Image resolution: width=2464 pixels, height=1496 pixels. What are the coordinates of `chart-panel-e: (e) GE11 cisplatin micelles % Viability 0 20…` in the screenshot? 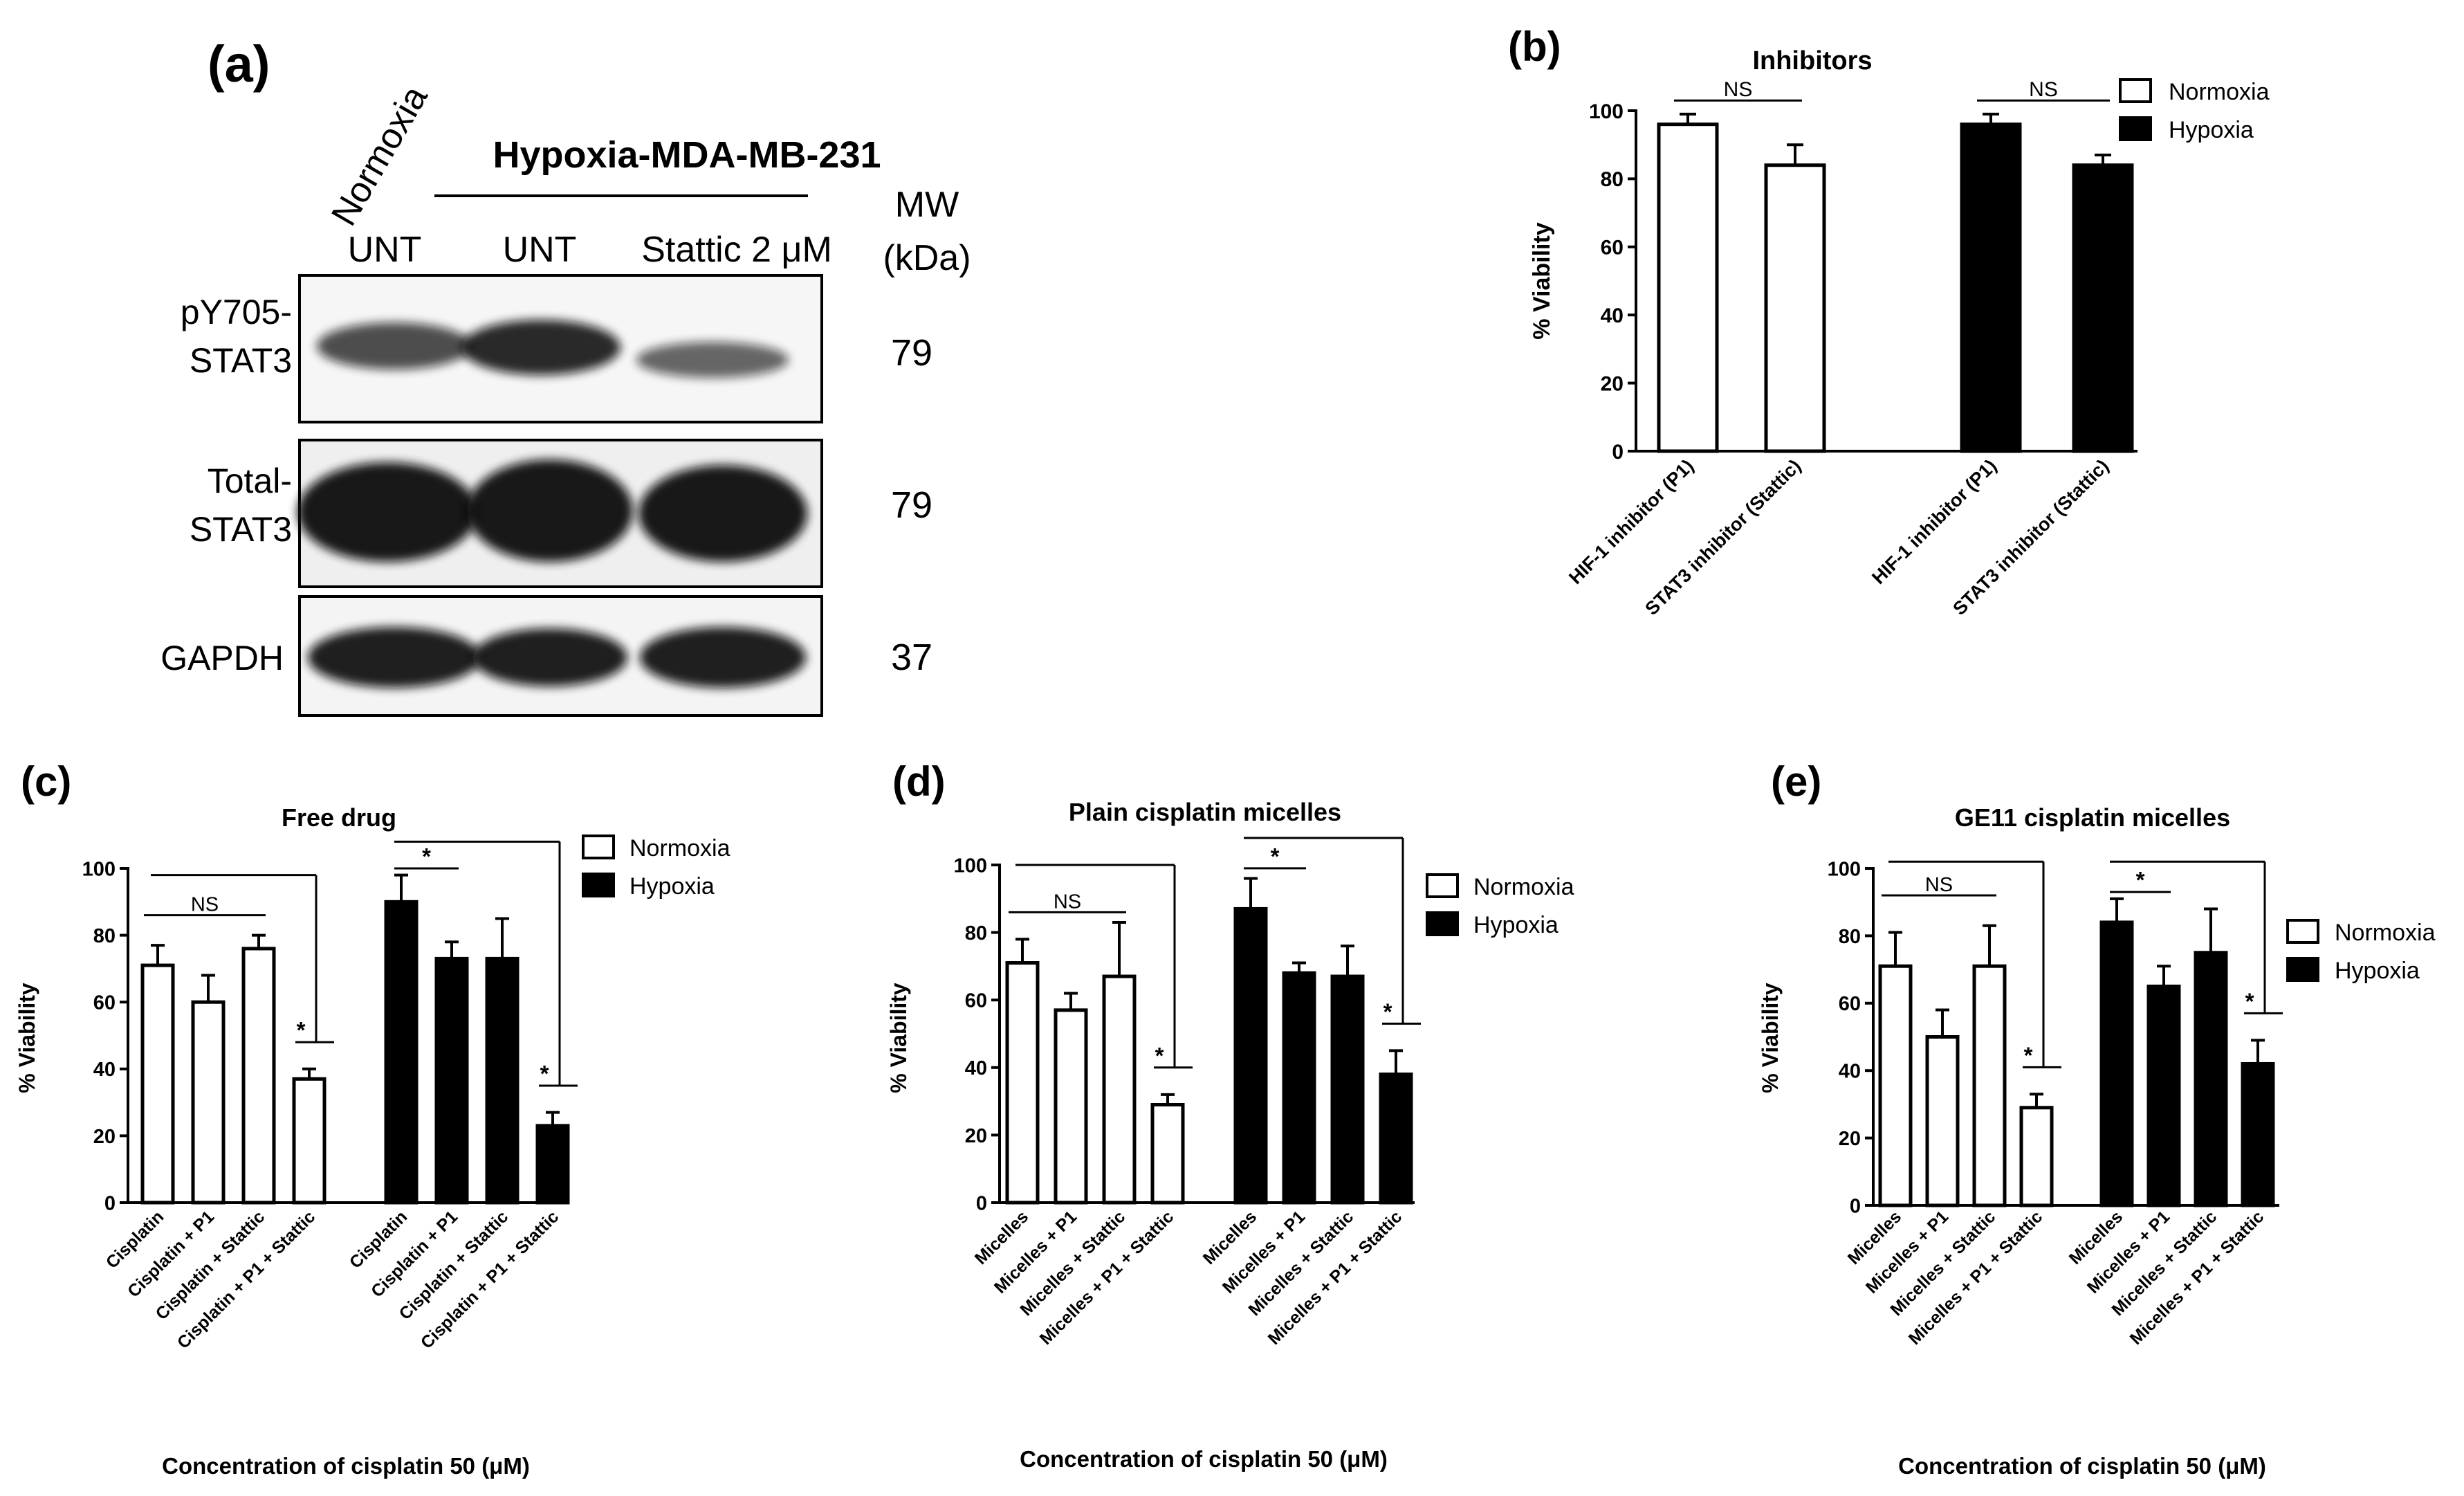 It's located at (2097, 1118).